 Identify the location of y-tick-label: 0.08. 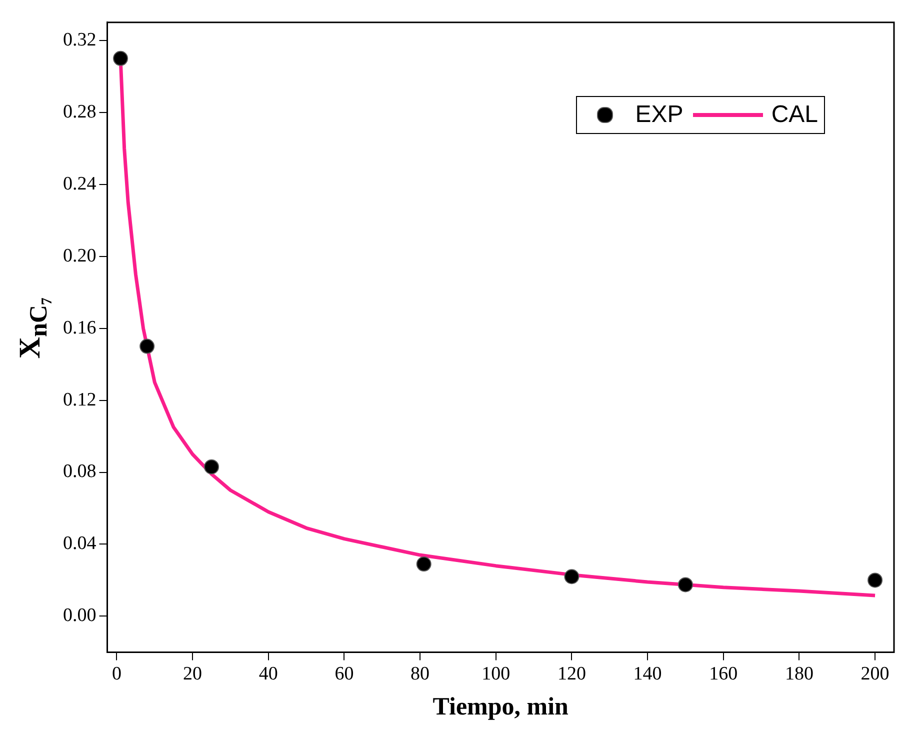
(79, 471).